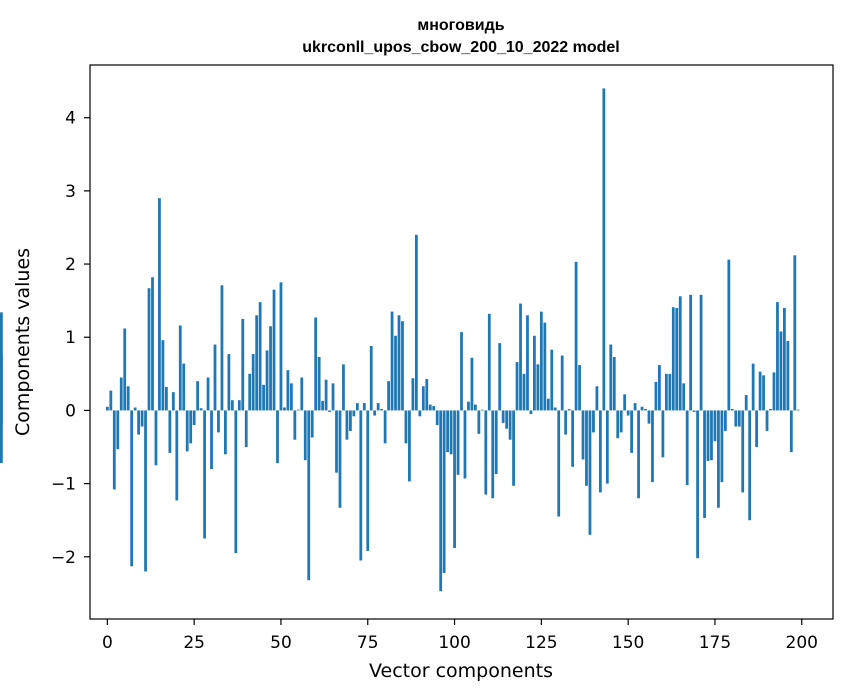  Describe the element at coordinates (541, 643) in the screenshot. I see `x-tick-label-125: 125` at that location.